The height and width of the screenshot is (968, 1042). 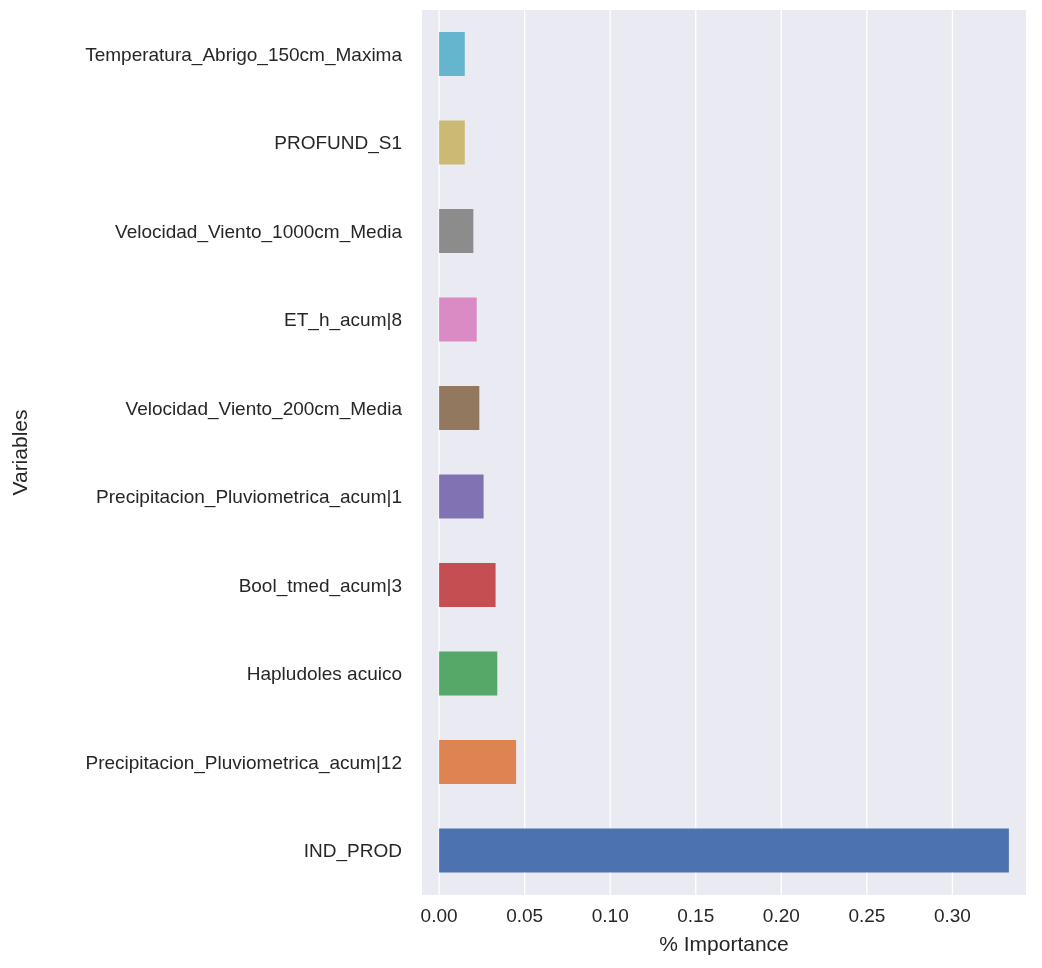 What do you see at coordinates (249, 497) in the screenshot?
I see `y-tick-label: Precipitacion_Pluviometrica_acum|1` at bounding box center [249, 497].